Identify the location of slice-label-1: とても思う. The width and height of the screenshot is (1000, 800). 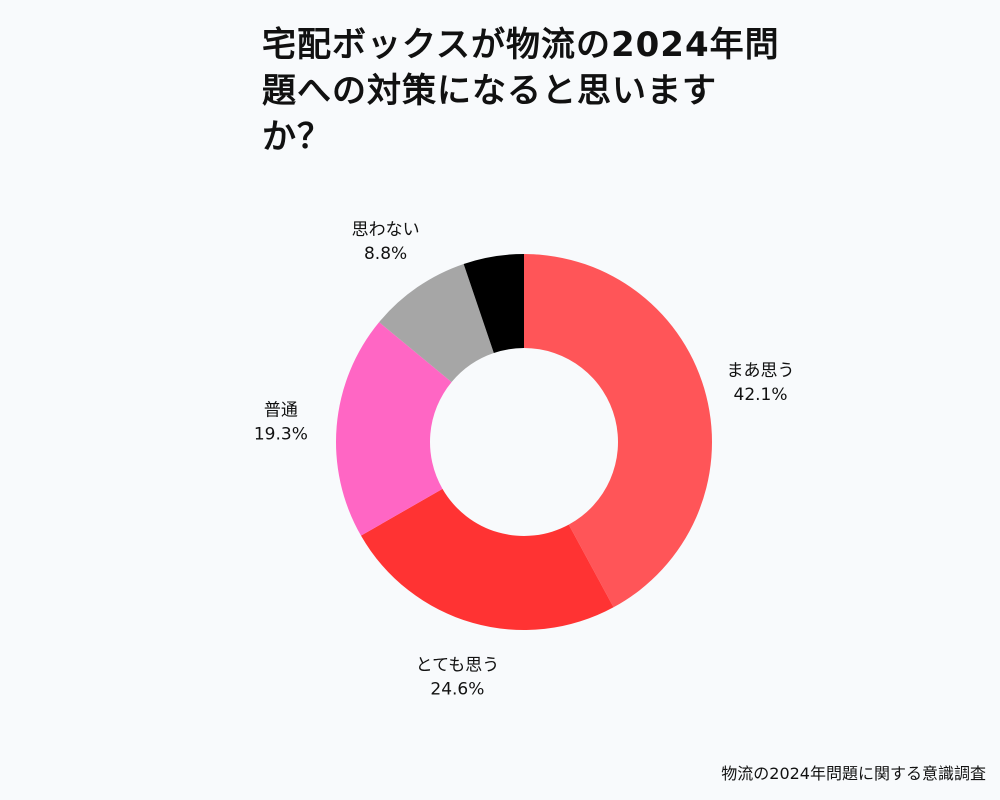
(458, 666).